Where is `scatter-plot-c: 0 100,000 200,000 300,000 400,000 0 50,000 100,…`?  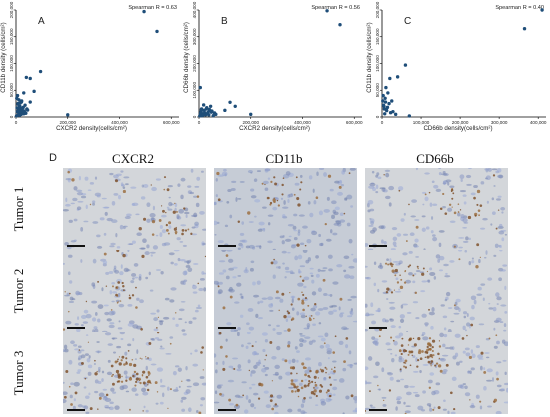
scatter-plot-c: 0 100,000 200,000 300,000 400,000 0 50,000 100,… is located at coordinates (458, 70).